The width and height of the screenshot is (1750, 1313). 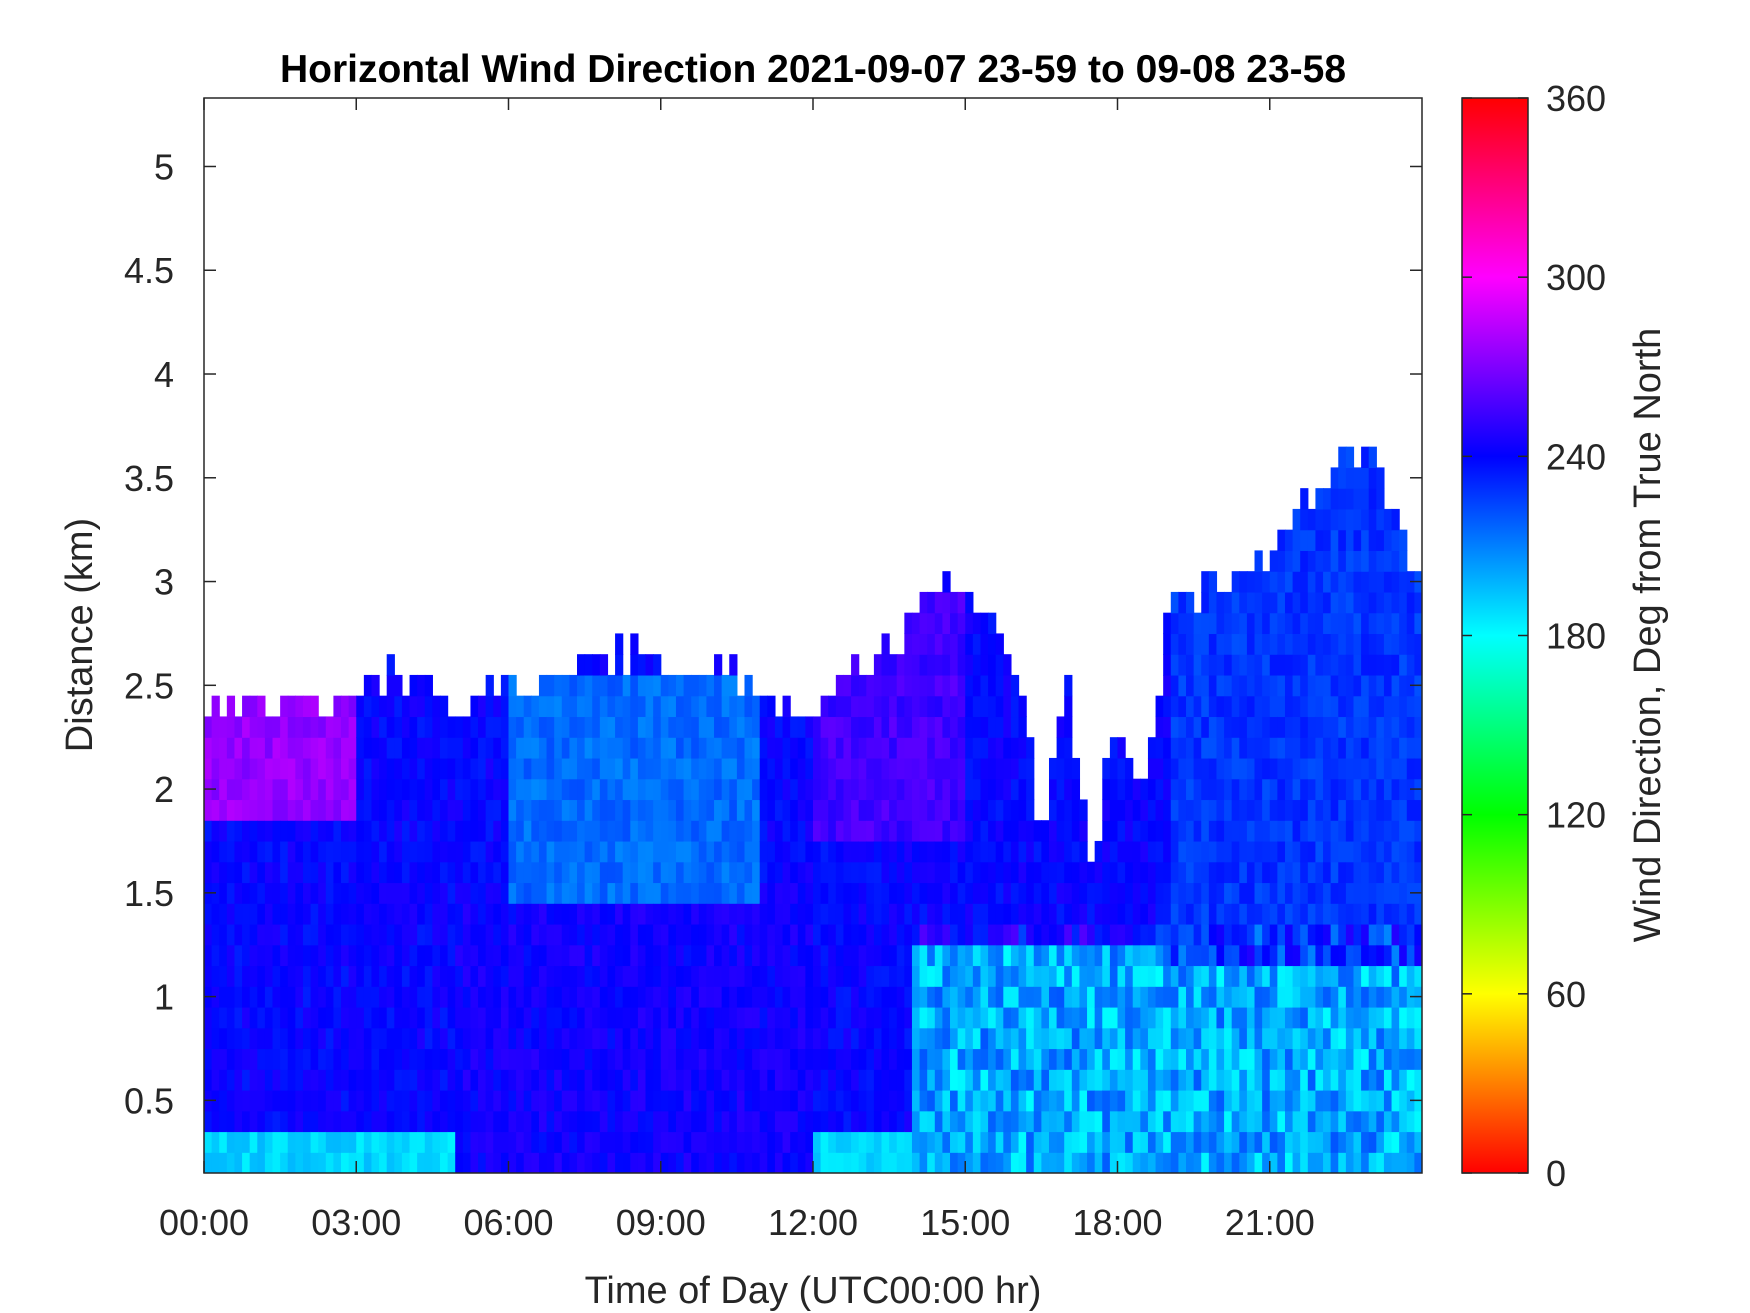 I want to click on y-tick-label: 2, so click(x=164, y=789).